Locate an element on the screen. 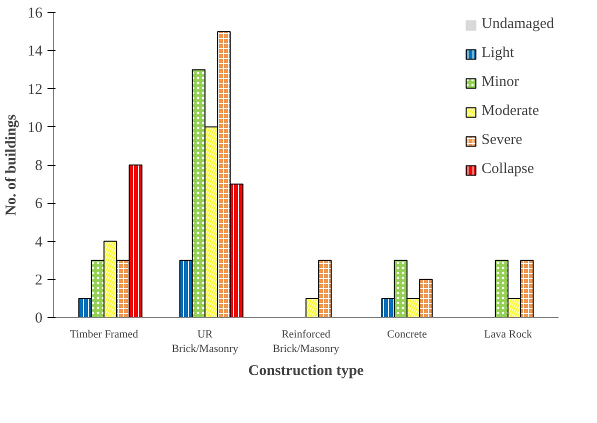 The image size is (597, 423). y-tick-label: 0 is located at coordinates (38, 318).